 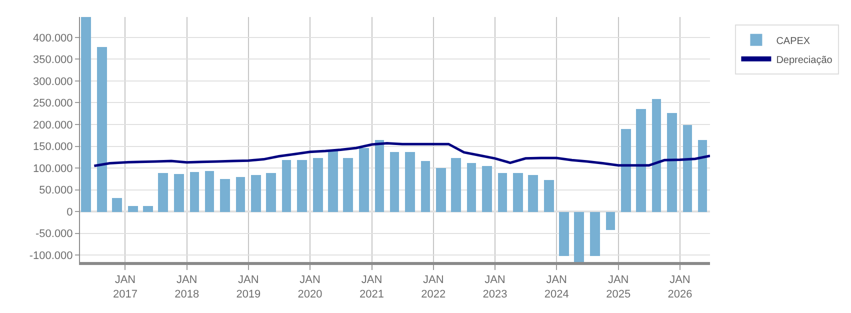 I want to click on x-tick-label: JAN 2021, so click(x=372, y=287).